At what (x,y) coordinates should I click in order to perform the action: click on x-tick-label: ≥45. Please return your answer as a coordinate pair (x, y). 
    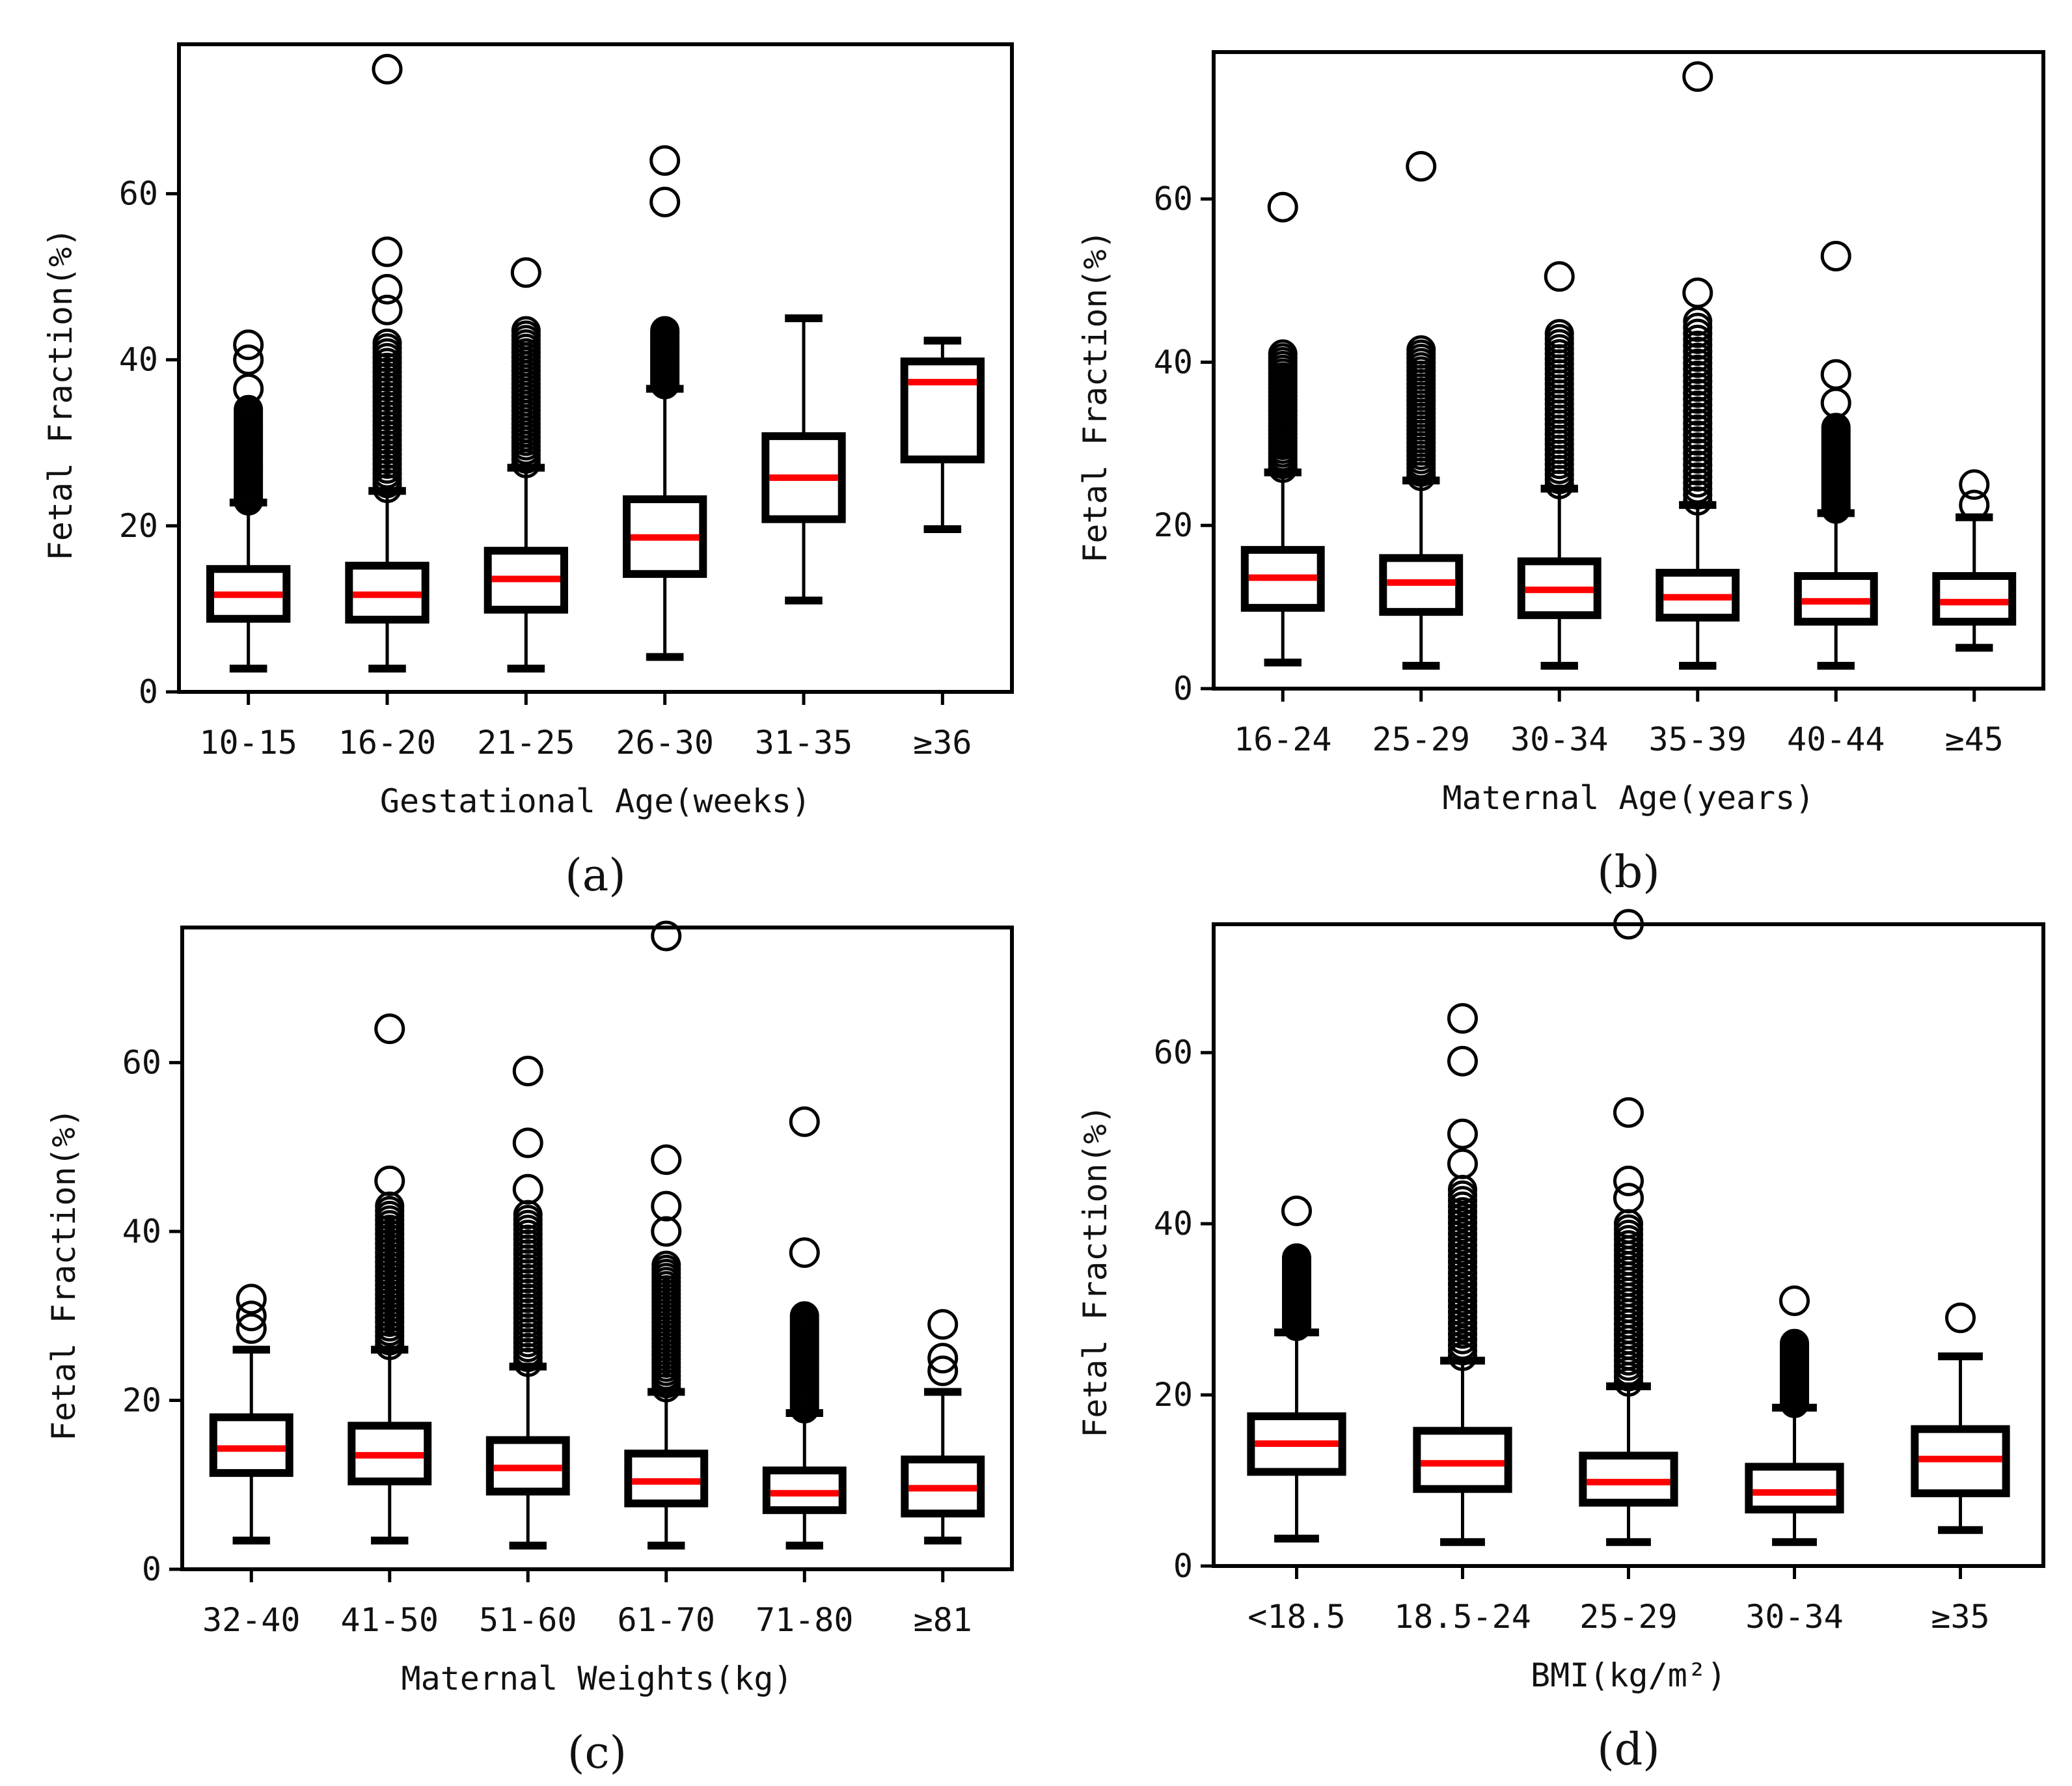
    Looking at the image, I should click on (1974, 739).